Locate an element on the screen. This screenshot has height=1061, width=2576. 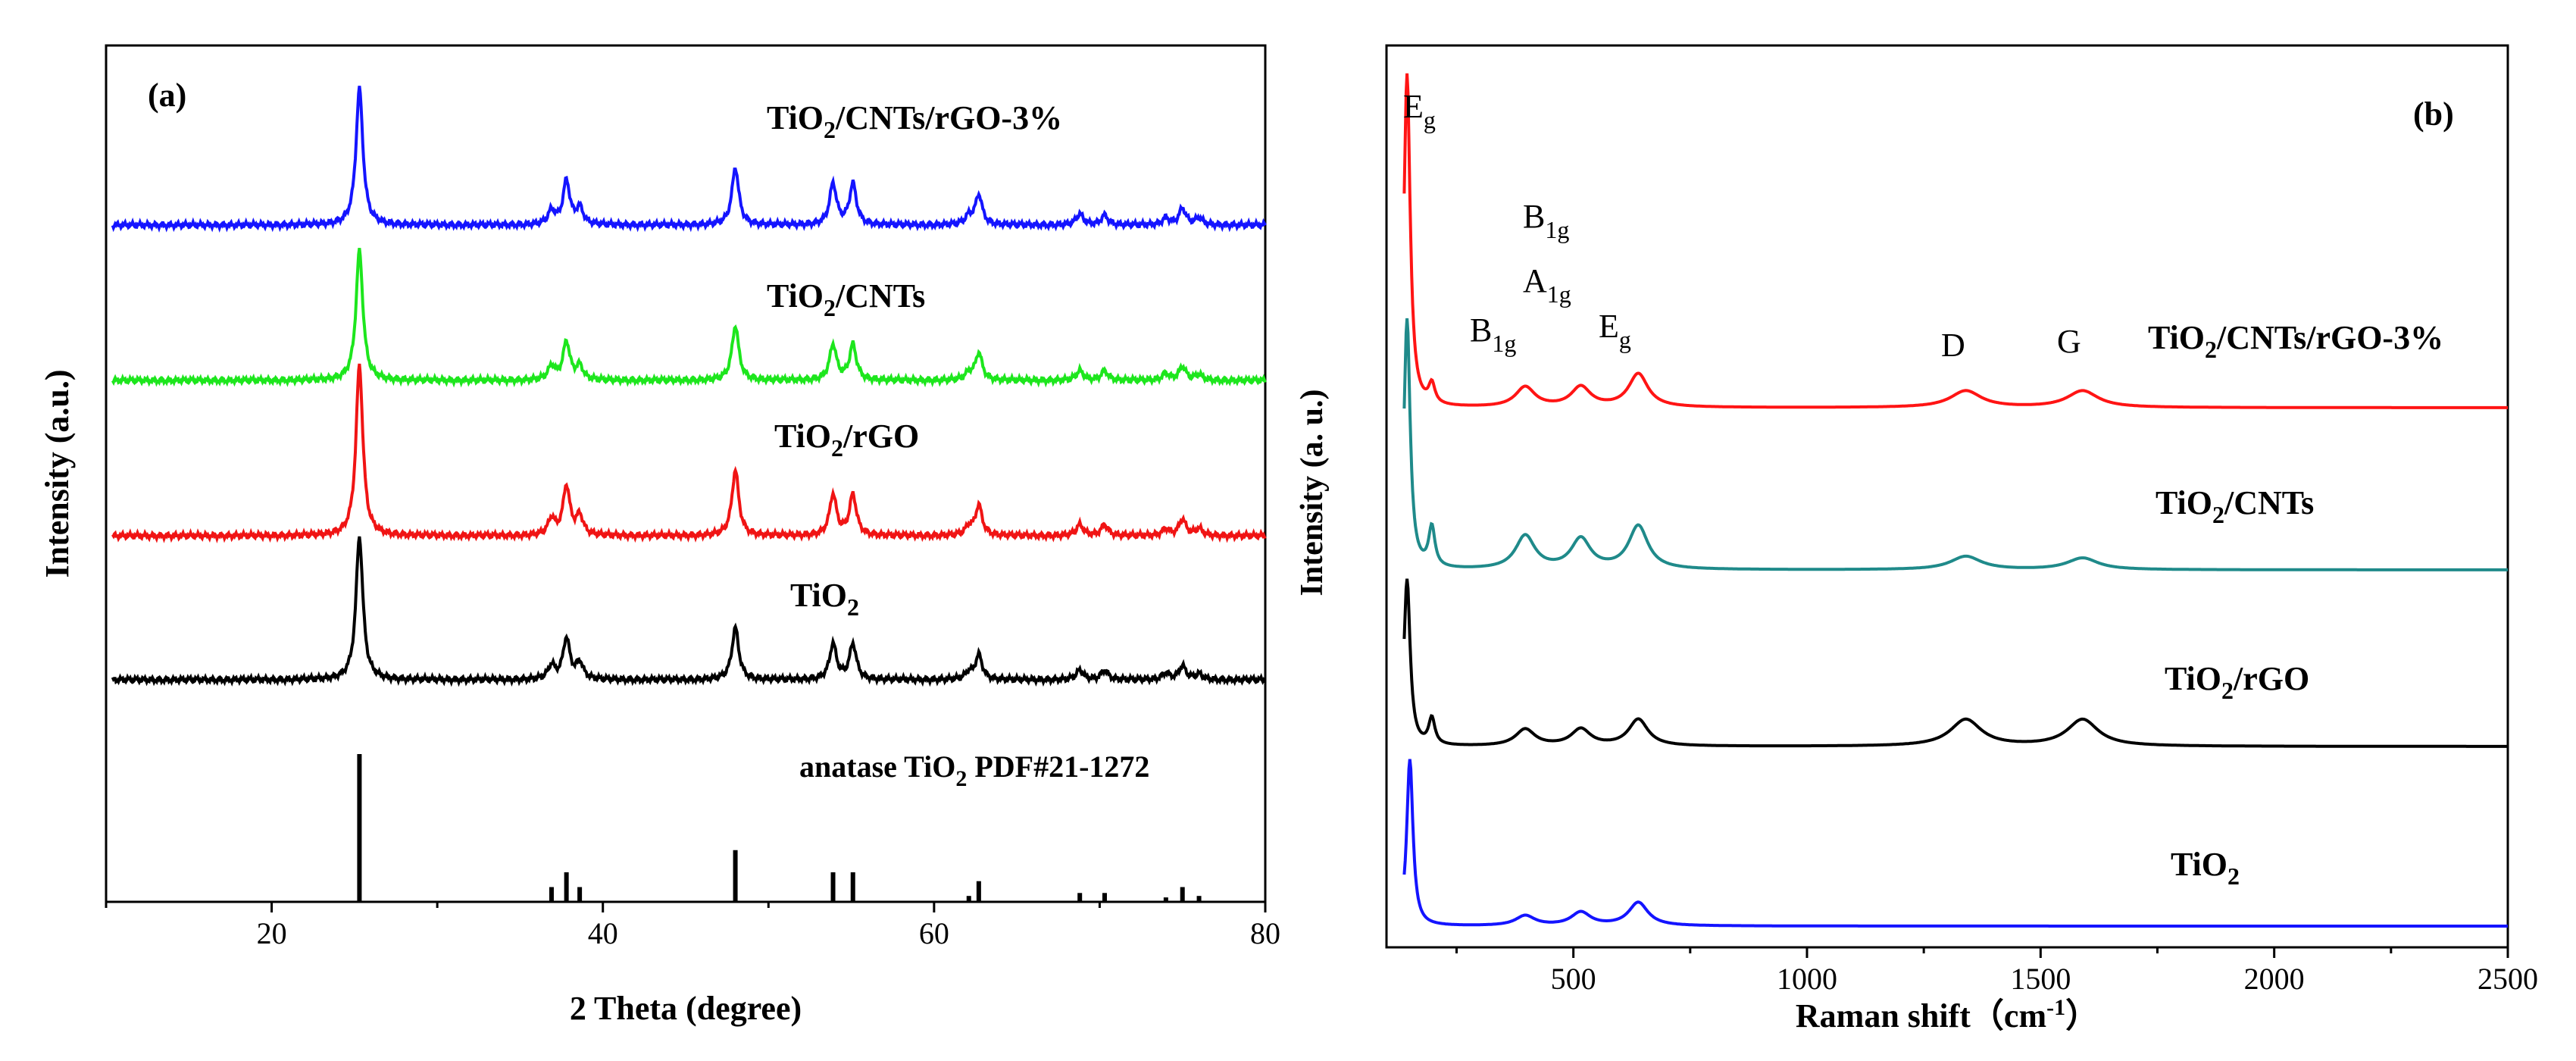
panel-a-tick-label: 80 is located at coordinates (1265, 933).